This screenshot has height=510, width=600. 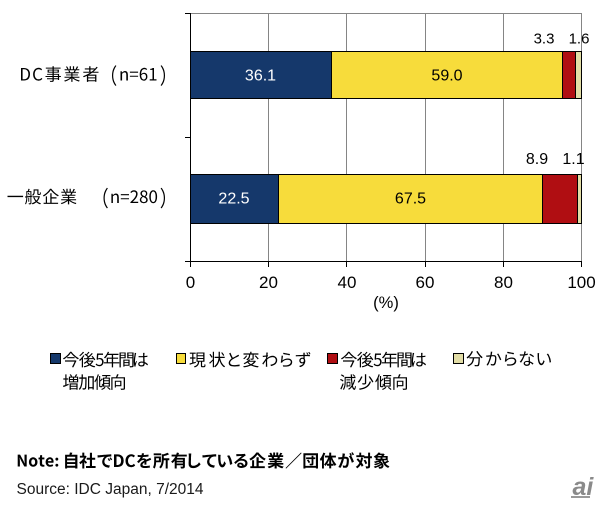 What do you see at coordinates (425, 282) in the screenshot?
I see `svg-text: 60` at bounding box center [425, 282].